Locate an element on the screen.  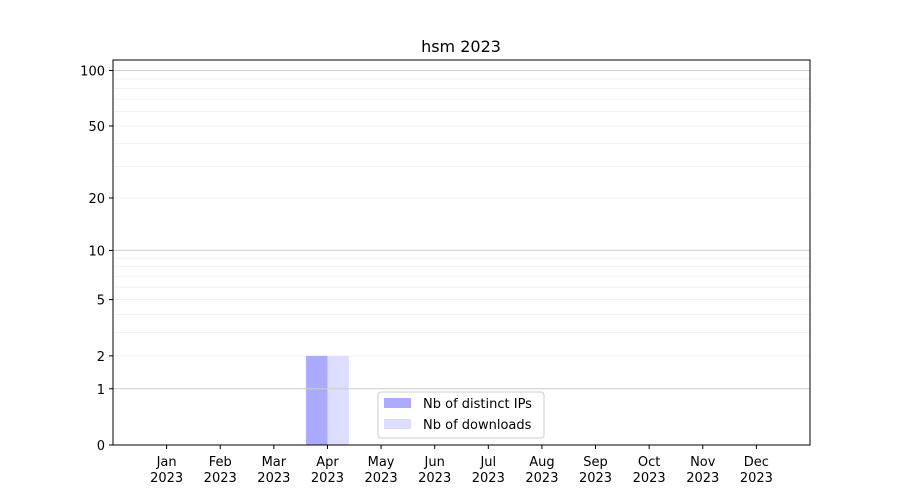
x-tick-label: Sep is located at coordinates (595, 462).